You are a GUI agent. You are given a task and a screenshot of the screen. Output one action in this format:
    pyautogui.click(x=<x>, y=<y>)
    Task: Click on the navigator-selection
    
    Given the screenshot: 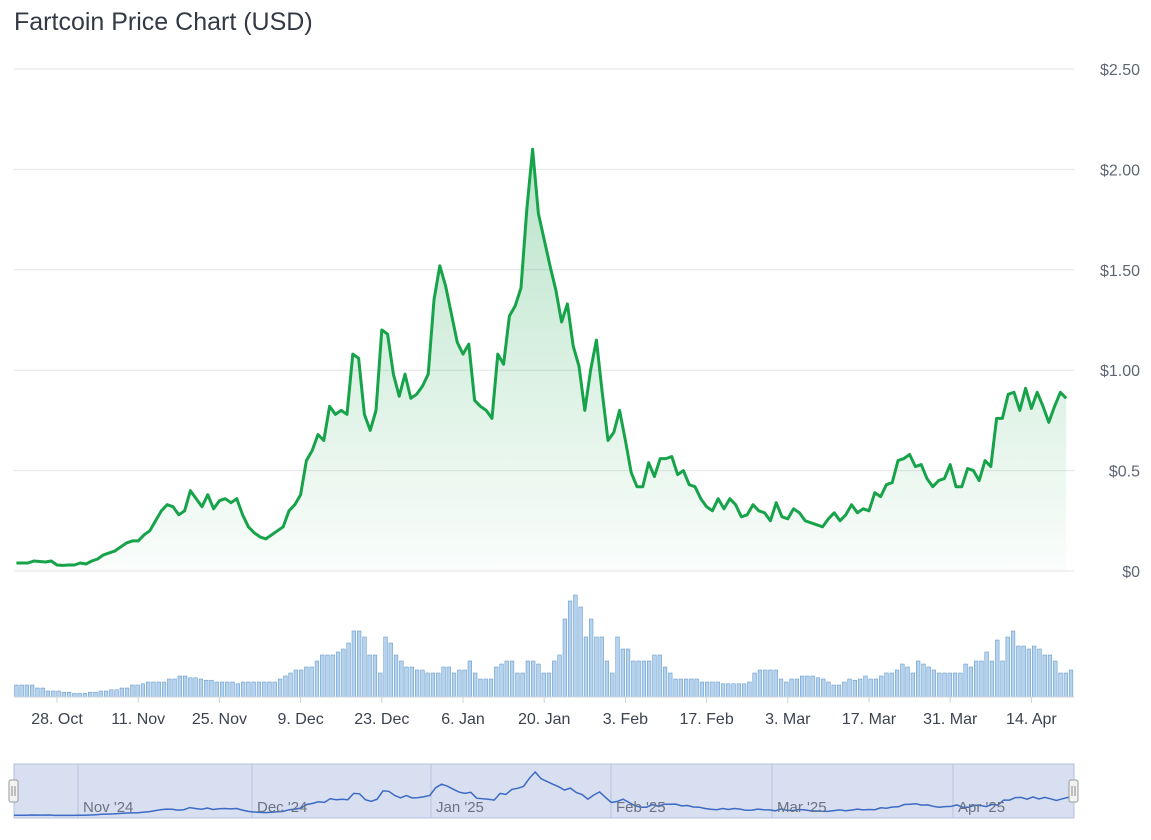 What is the action you would take?
    pyautogui.click(x=544, y=791)
    